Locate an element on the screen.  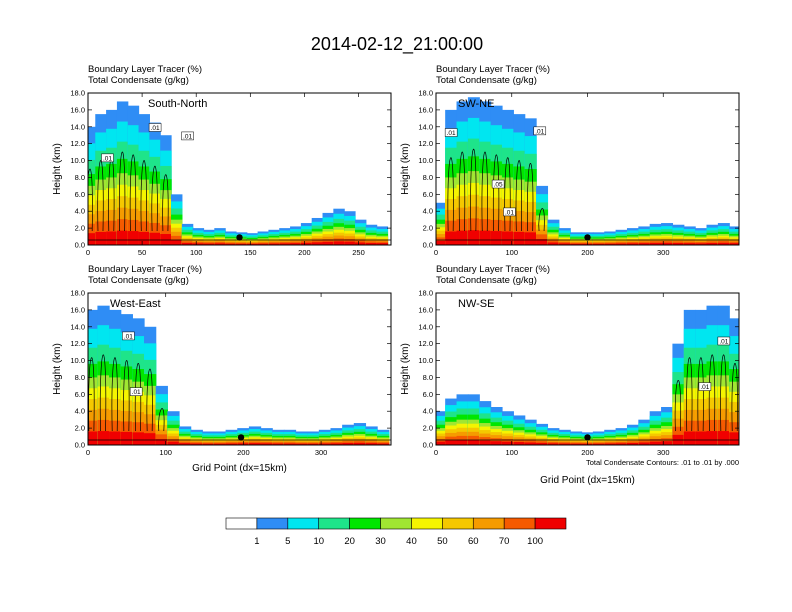
x-tick-label: 250 is located at coordinates (358, 252).